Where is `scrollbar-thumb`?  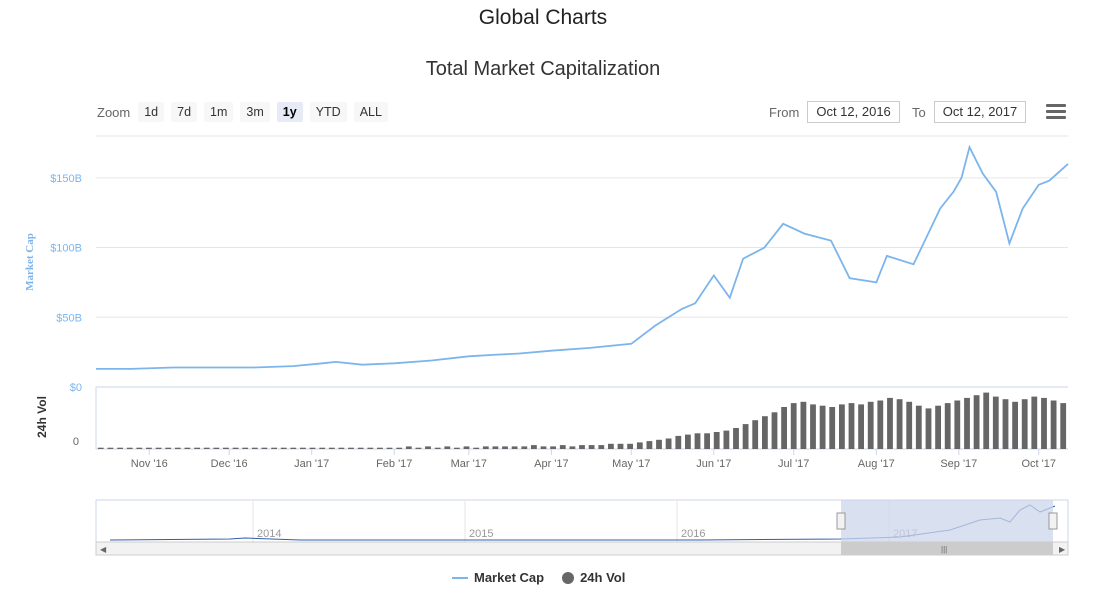
scrollbar-thumb is located at coordinates (947, 548).